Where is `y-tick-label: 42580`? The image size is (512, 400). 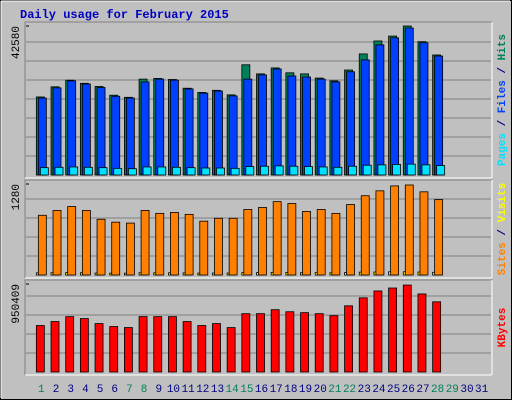
y-tick-label: 42580 is located at coordinates (17, 42).